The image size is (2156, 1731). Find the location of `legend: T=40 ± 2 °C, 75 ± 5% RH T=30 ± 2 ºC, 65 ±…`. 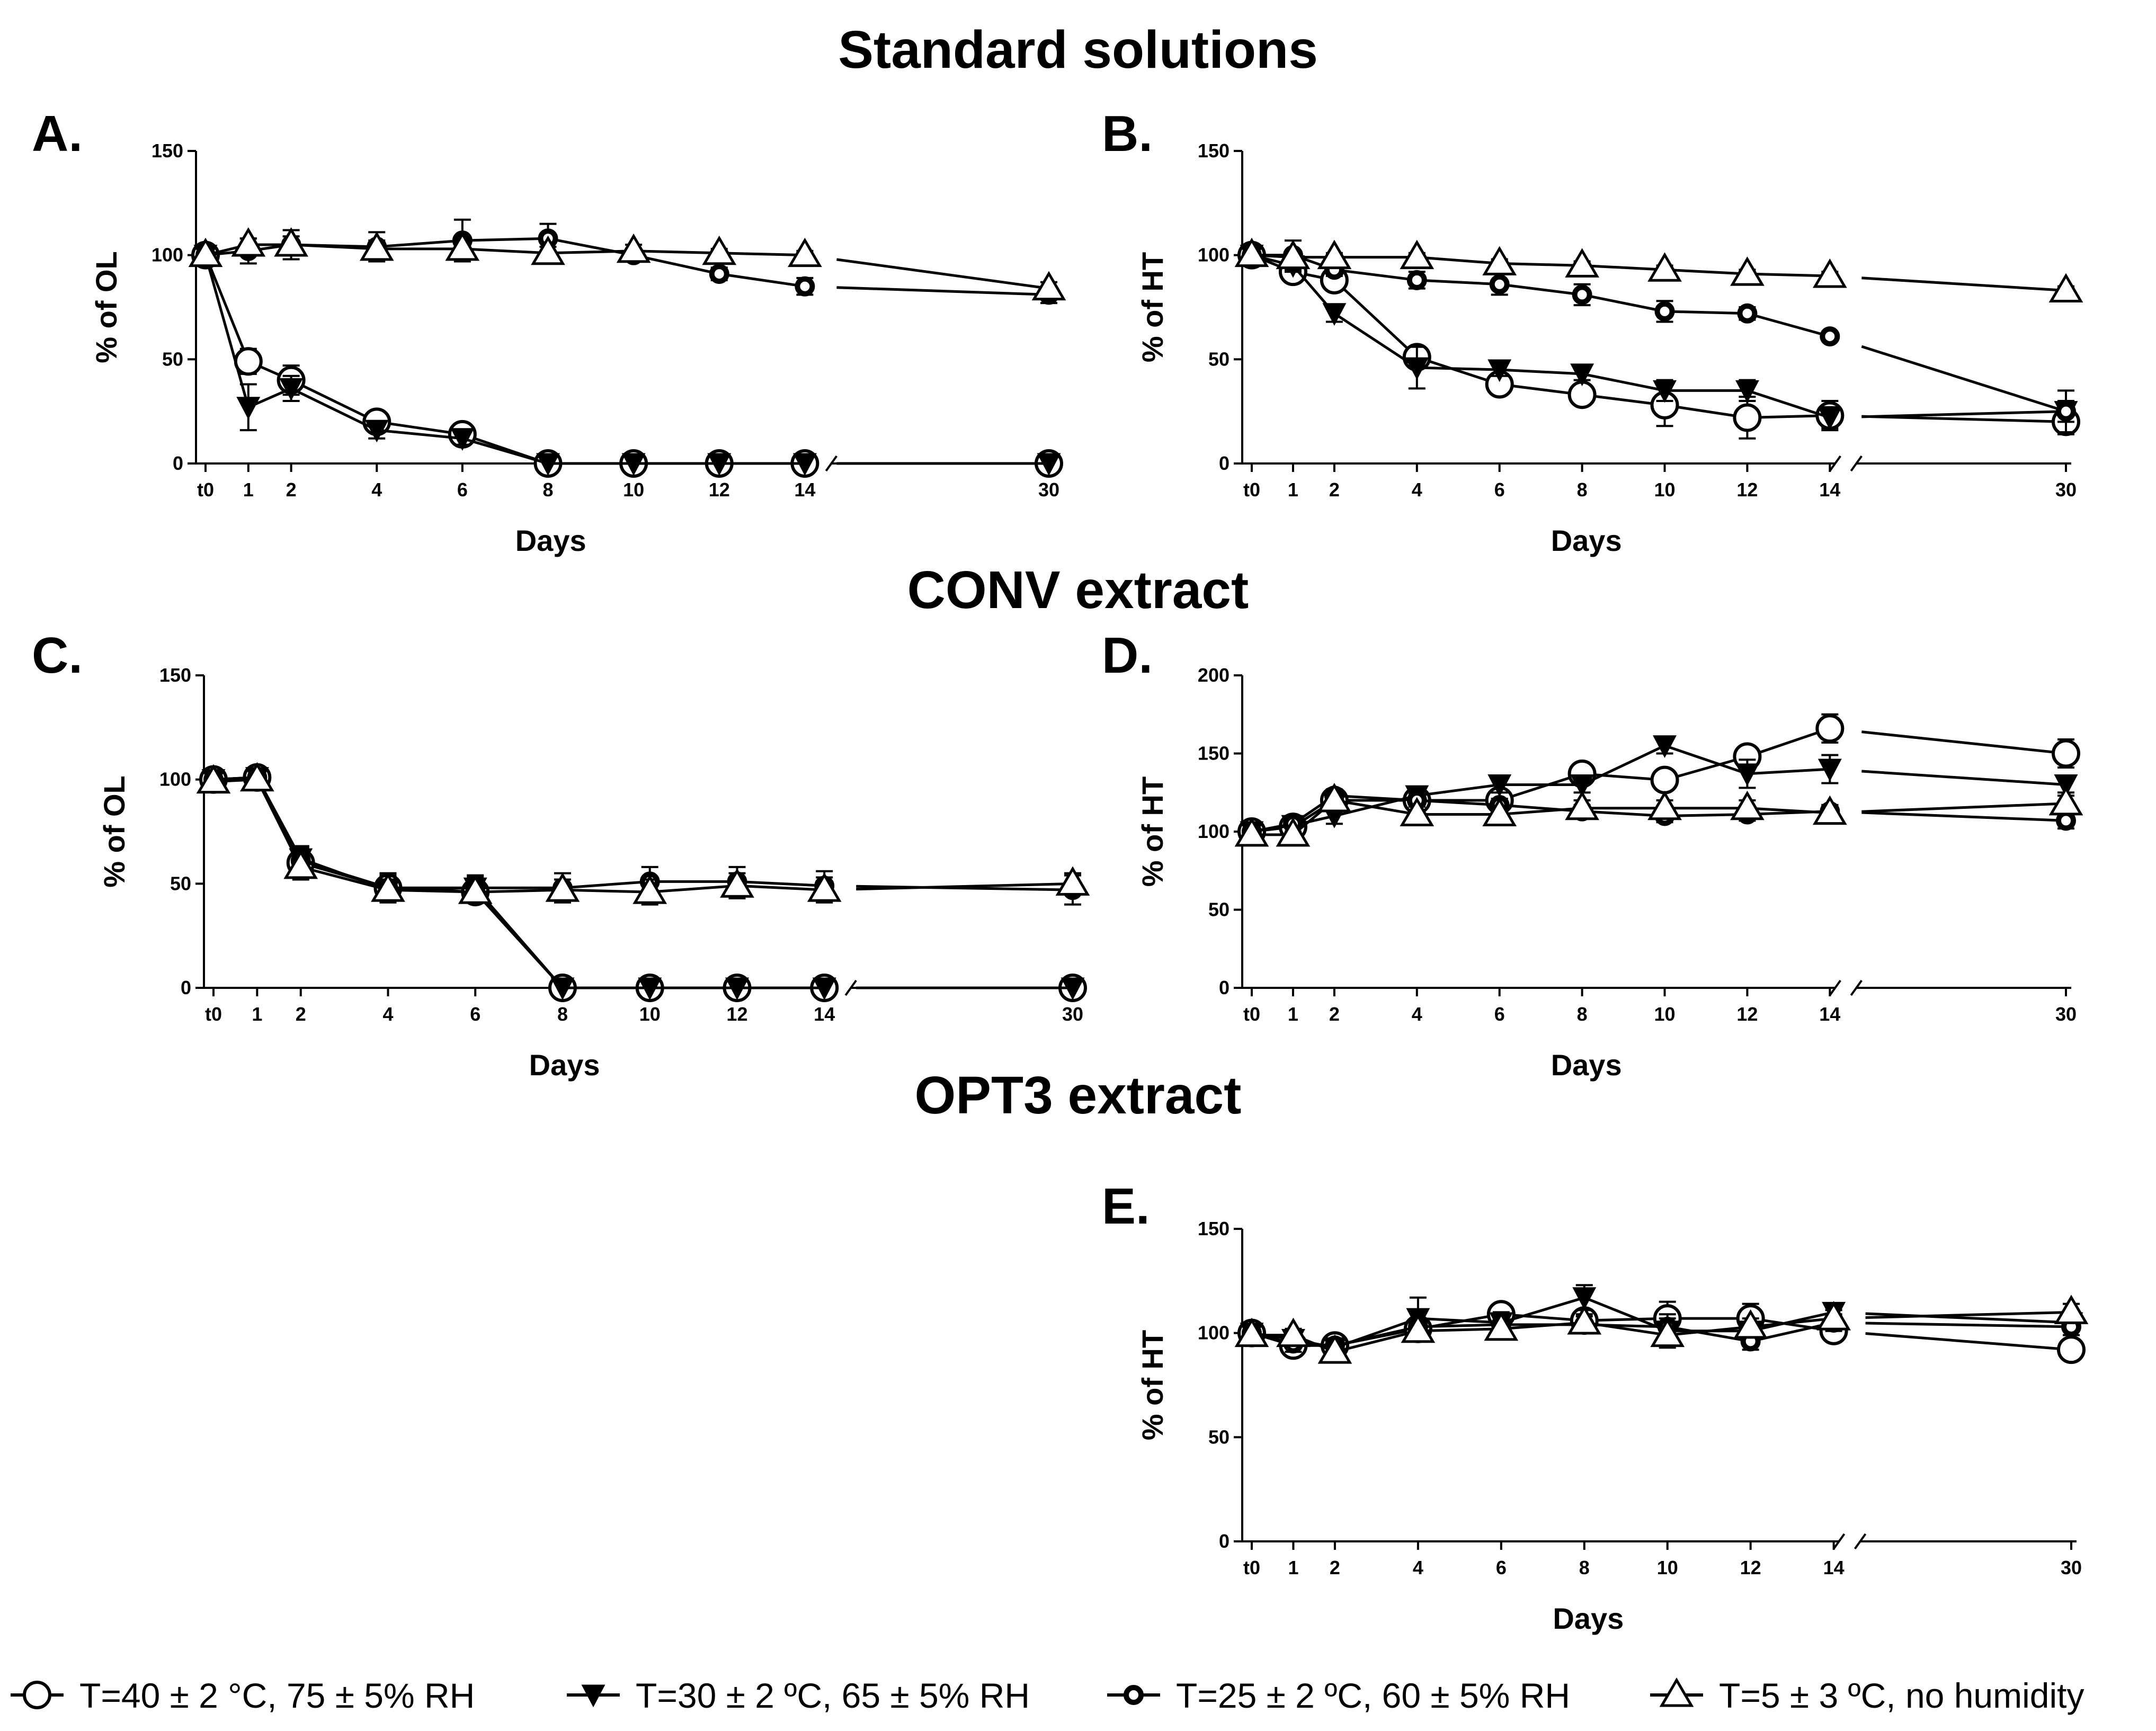

legend: T=40 ± 2 °C, 75 ± 5% RH T=30 ± 2 ºC, 65 ±… is located at coordinates (1047, 1695).